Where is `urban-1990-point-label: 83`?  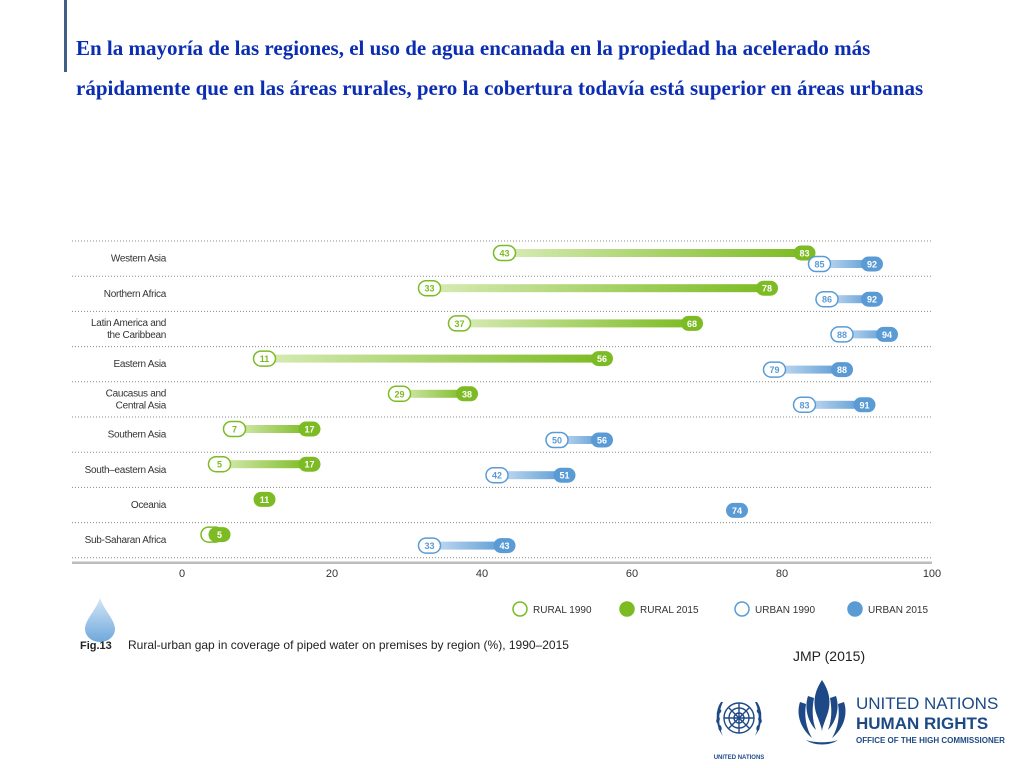
urban-1990-point-label: 83 is located at coordinates (804, 405).